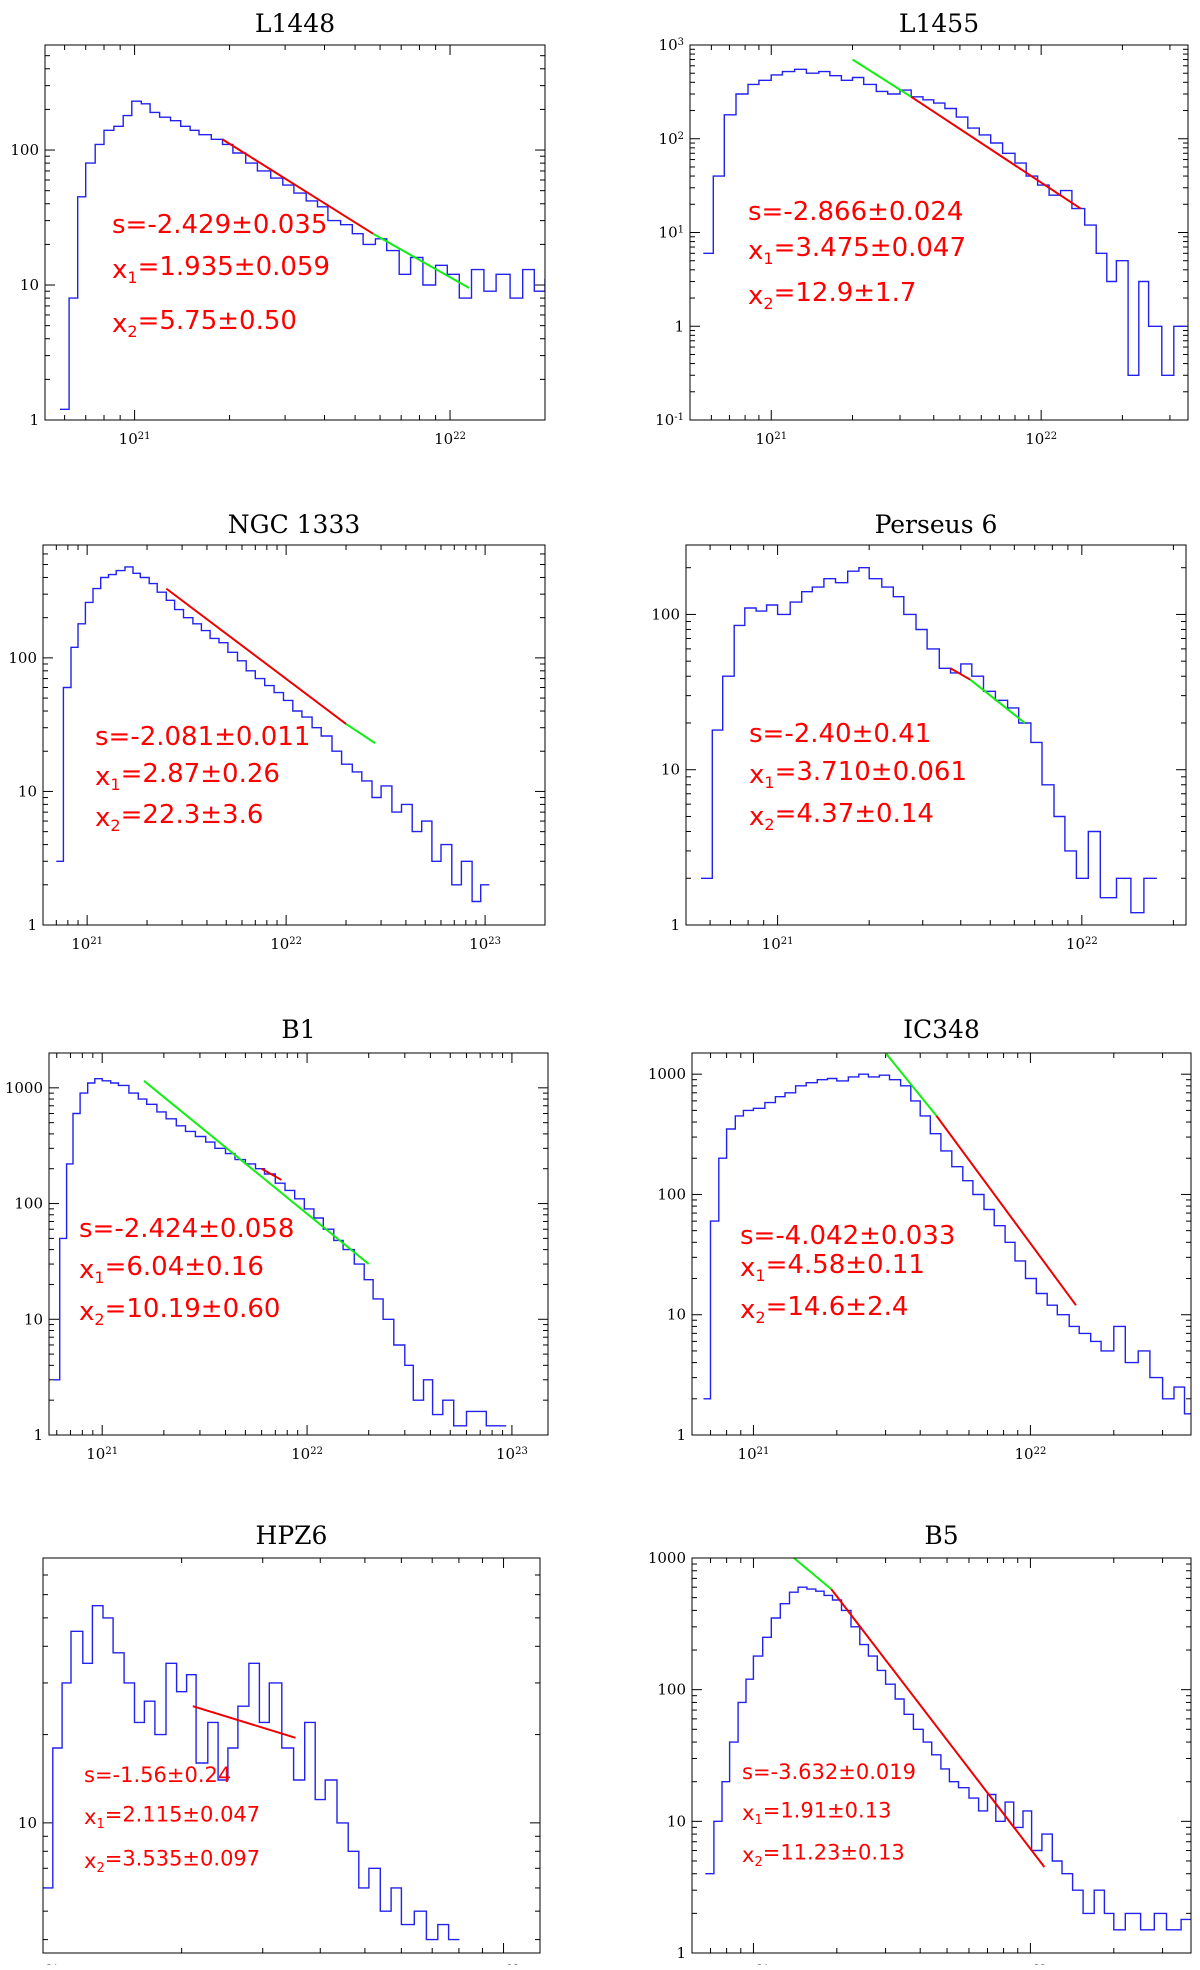 The height and width of the screenshot is (1970, 1200). I want to click on y-tick-label: 10⁻¹, so click(669, 420).